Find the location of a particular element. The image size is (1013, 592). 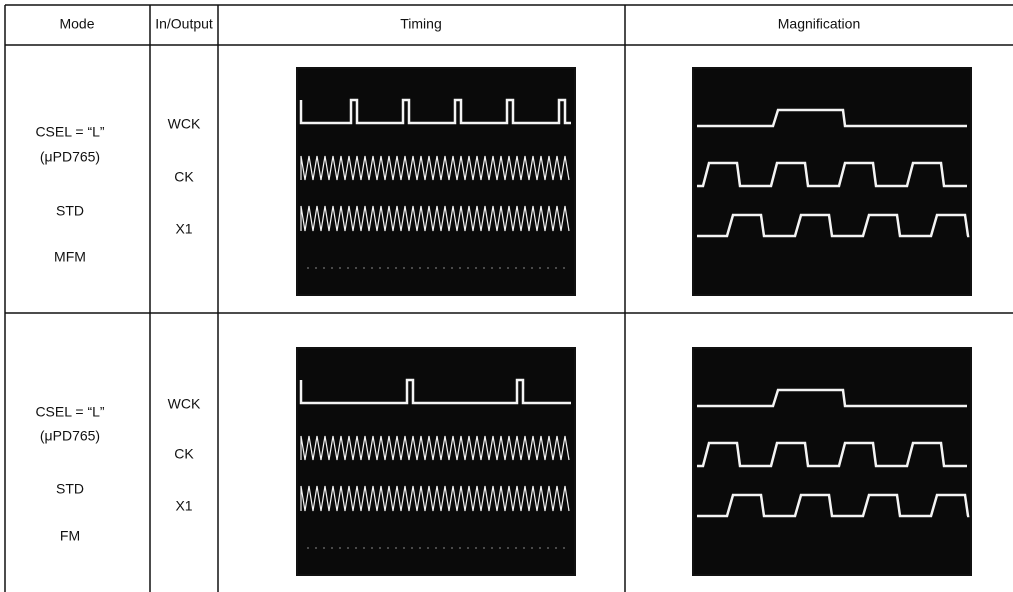

column-header: Mode is located at coordinates (76, 24).